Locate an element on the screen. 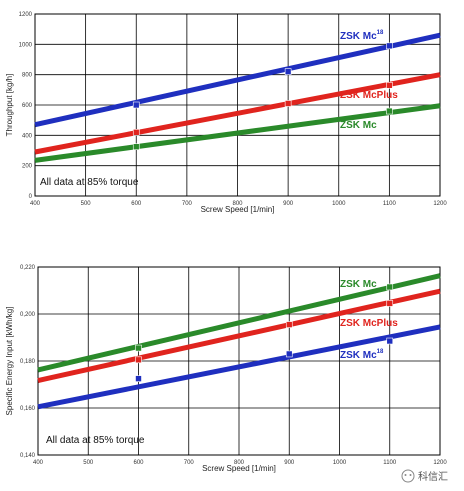 Image resolution: width=464 pixels, height=491 pixels. y-tick-label: 1200 is located at coordinates (26, 15).